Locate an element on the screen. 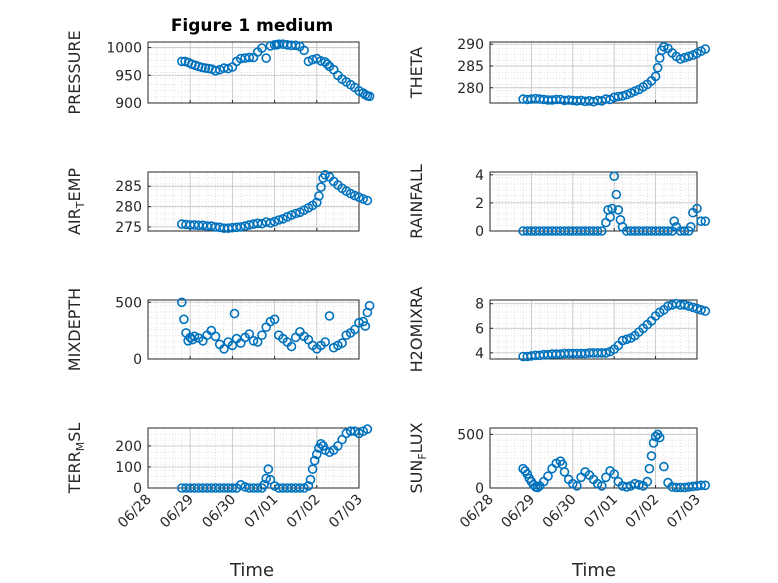 This screenshot has width=778, height=583. grid-lines is located at coordinates (253, 201).